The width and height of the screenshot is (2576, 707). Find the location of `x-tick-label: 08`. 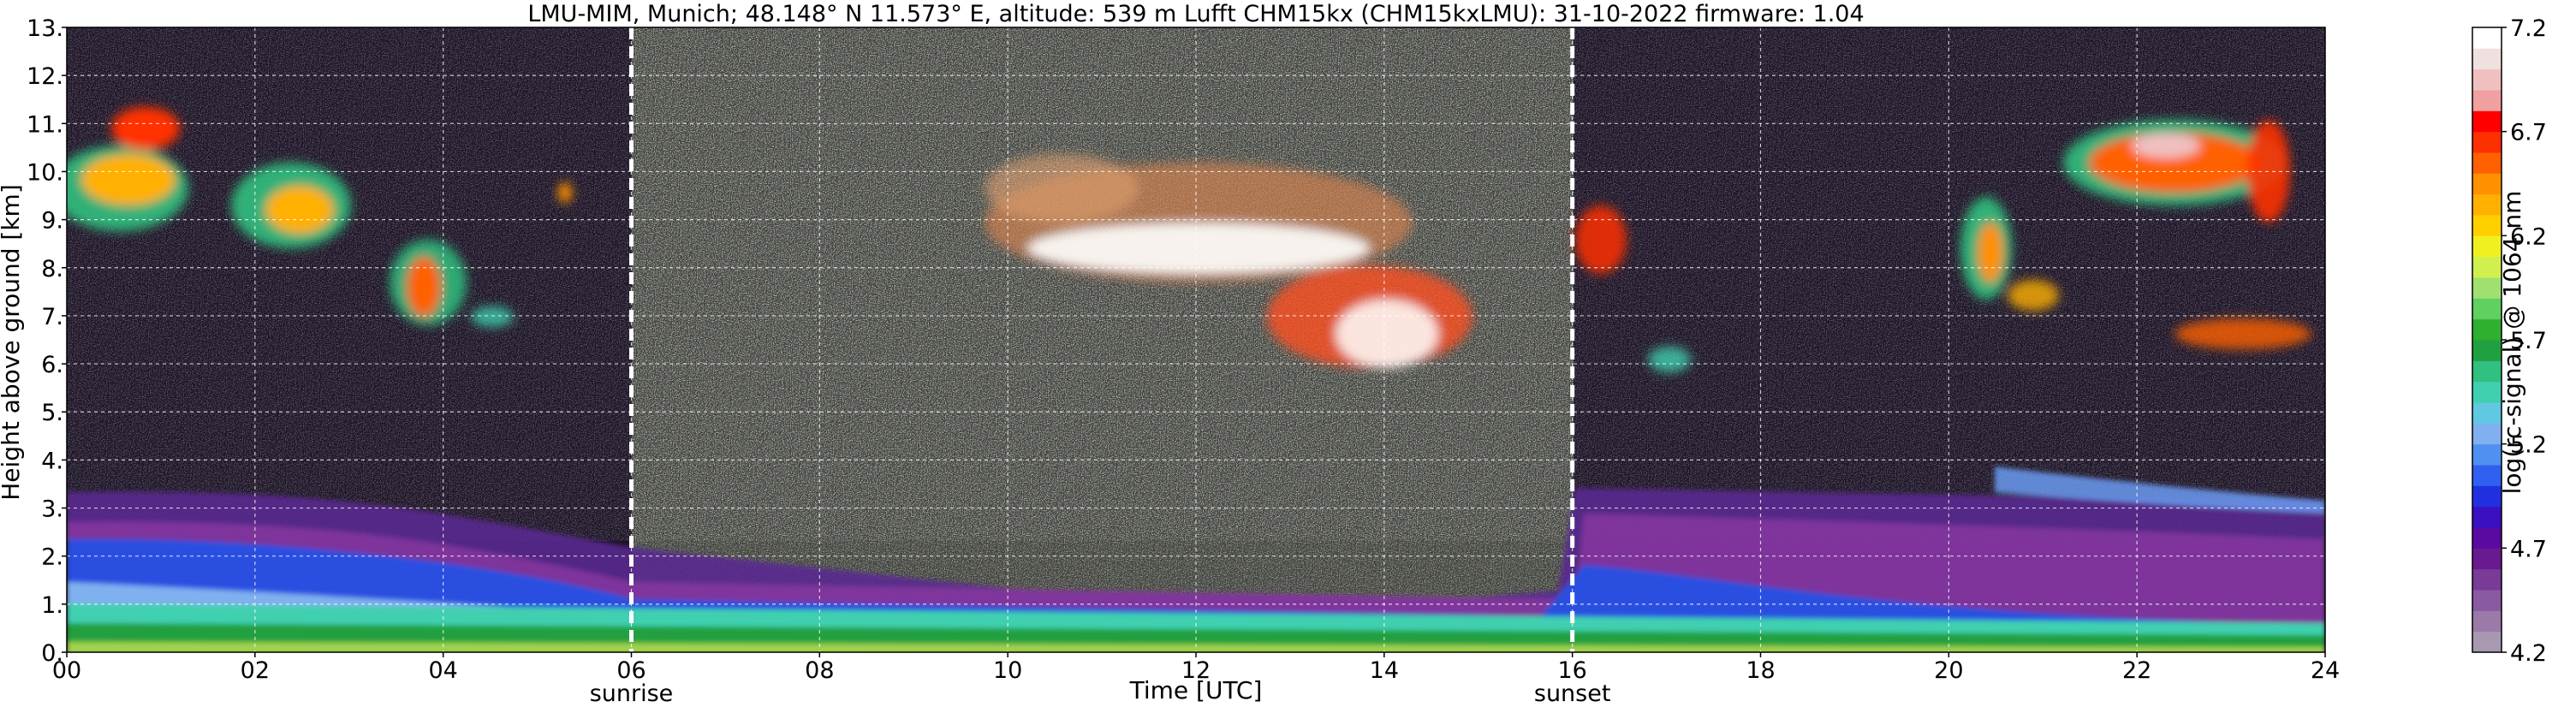

x-tick-label: 08 is located at coordinates (819, 670).